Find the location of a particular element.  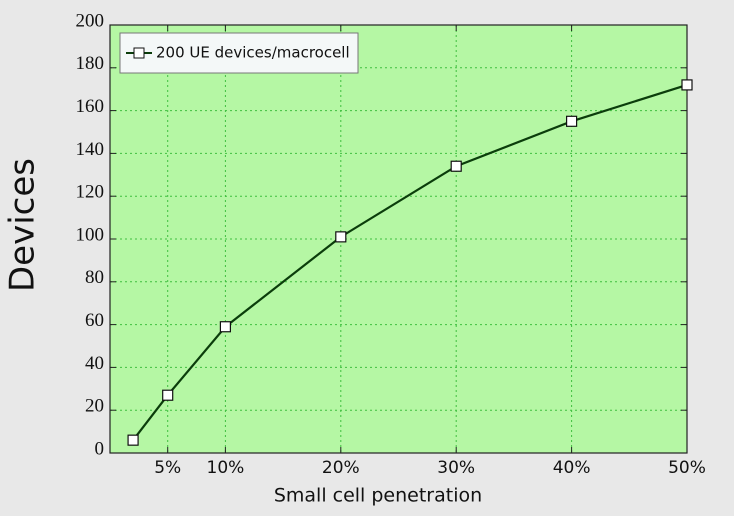

x-tick-label: 5% is located at coordinates (167, 468).